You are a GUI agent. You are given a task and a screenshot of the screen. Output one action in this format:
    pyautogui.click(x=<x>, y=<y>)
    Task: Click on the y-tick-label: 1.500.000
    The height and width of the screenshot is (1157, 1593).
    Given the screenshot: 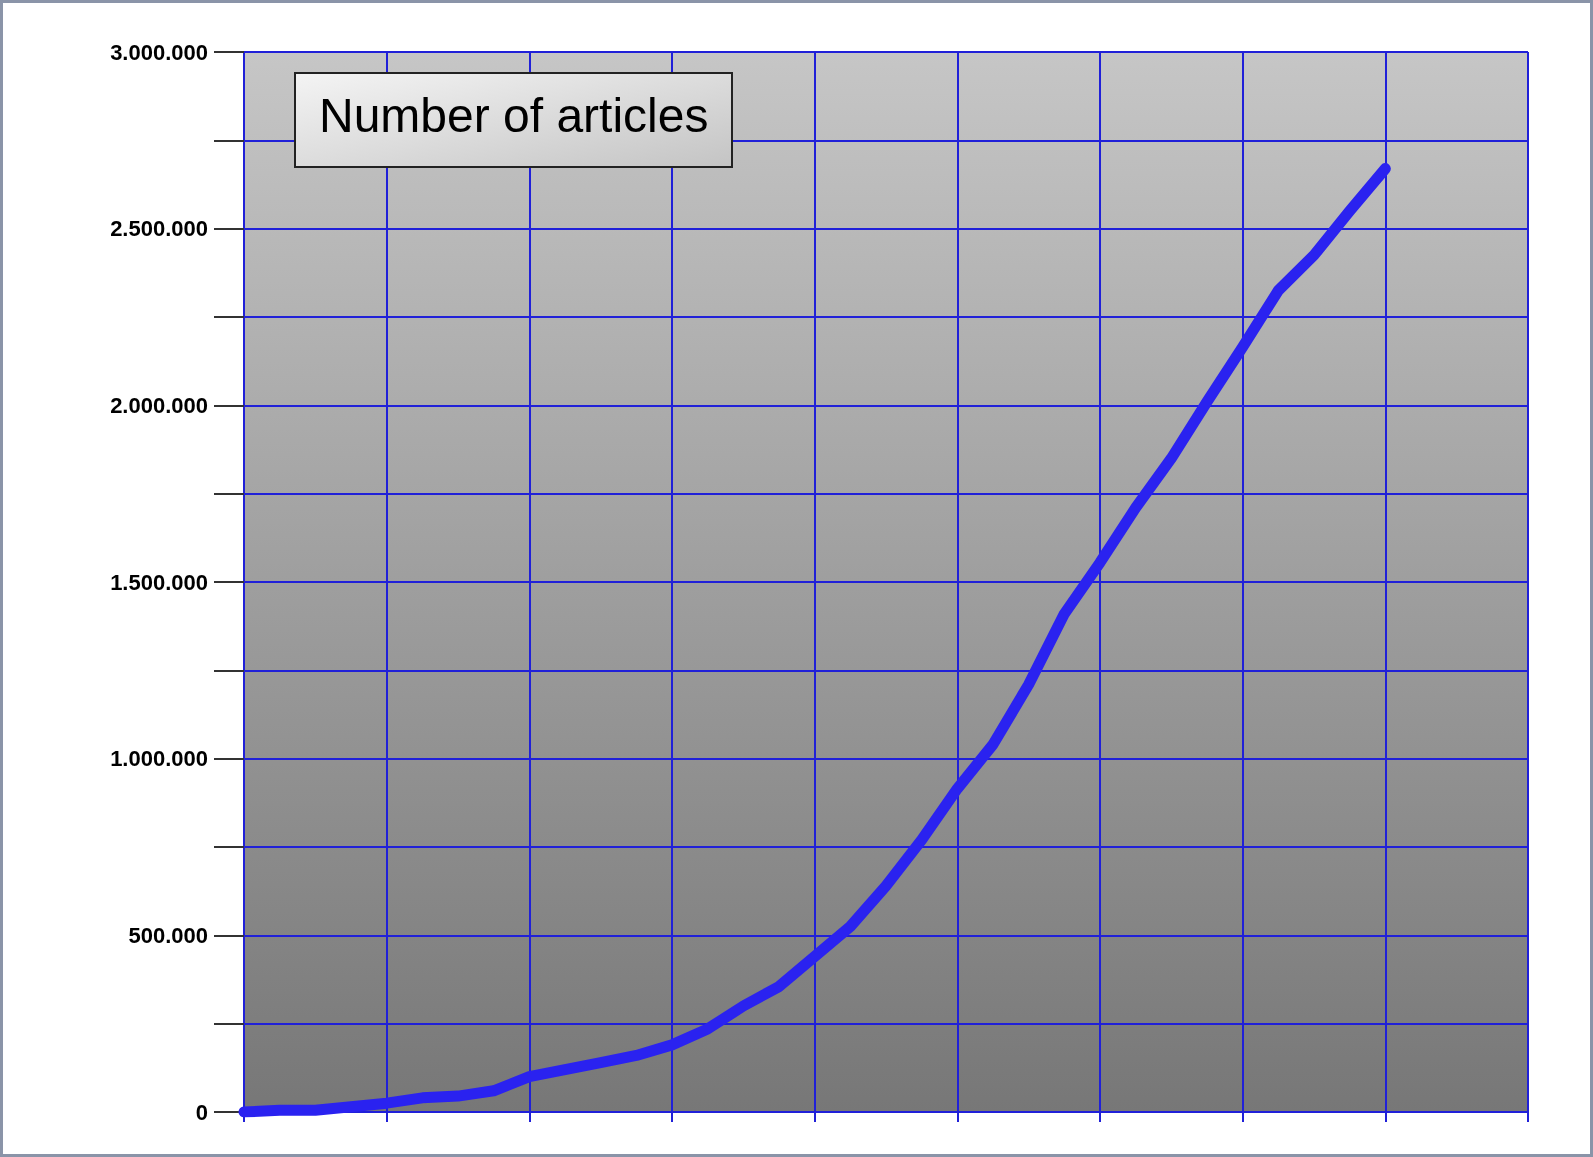 What is the action you would take?
    pyautogui.click(x=159, y=582)
    